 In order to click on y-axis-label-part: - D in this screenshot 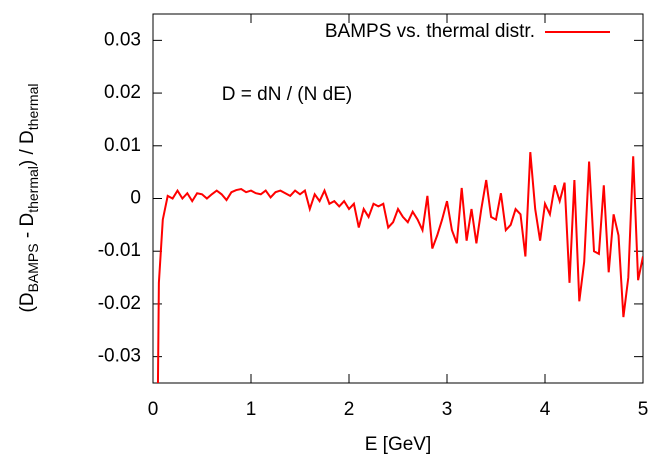, I will do `click(27, 228)`.